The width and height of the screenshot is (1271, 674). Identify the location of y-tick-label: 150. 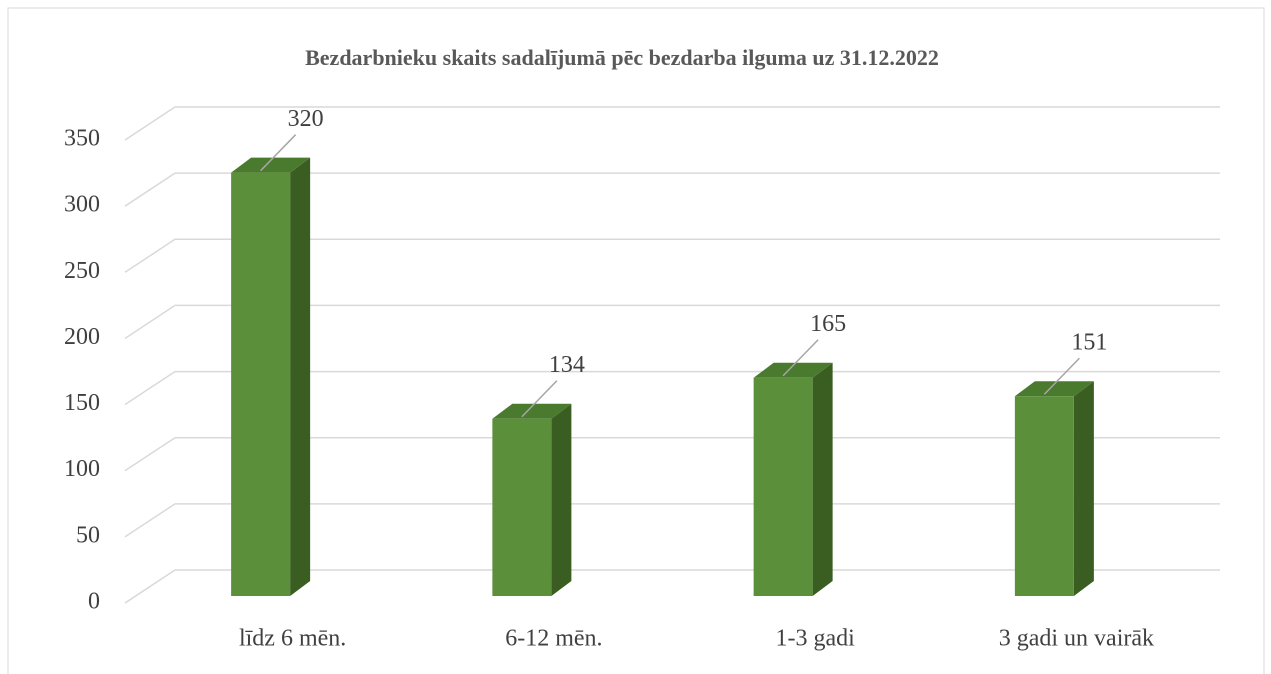
(82, 403).